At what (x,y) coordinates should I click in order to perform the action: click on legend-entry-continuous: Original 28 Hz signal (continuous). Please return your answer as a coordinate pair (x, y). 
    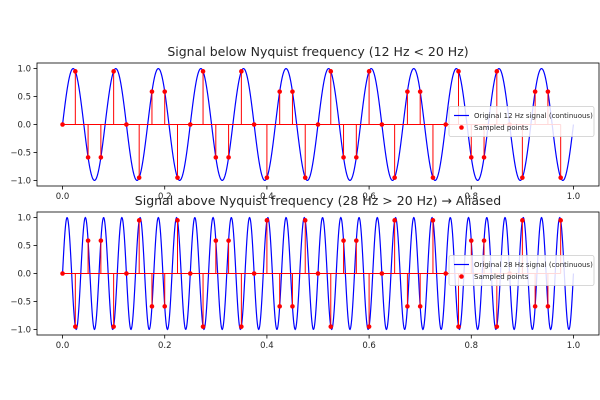
    Looking at the image, I should click on (533, 265).